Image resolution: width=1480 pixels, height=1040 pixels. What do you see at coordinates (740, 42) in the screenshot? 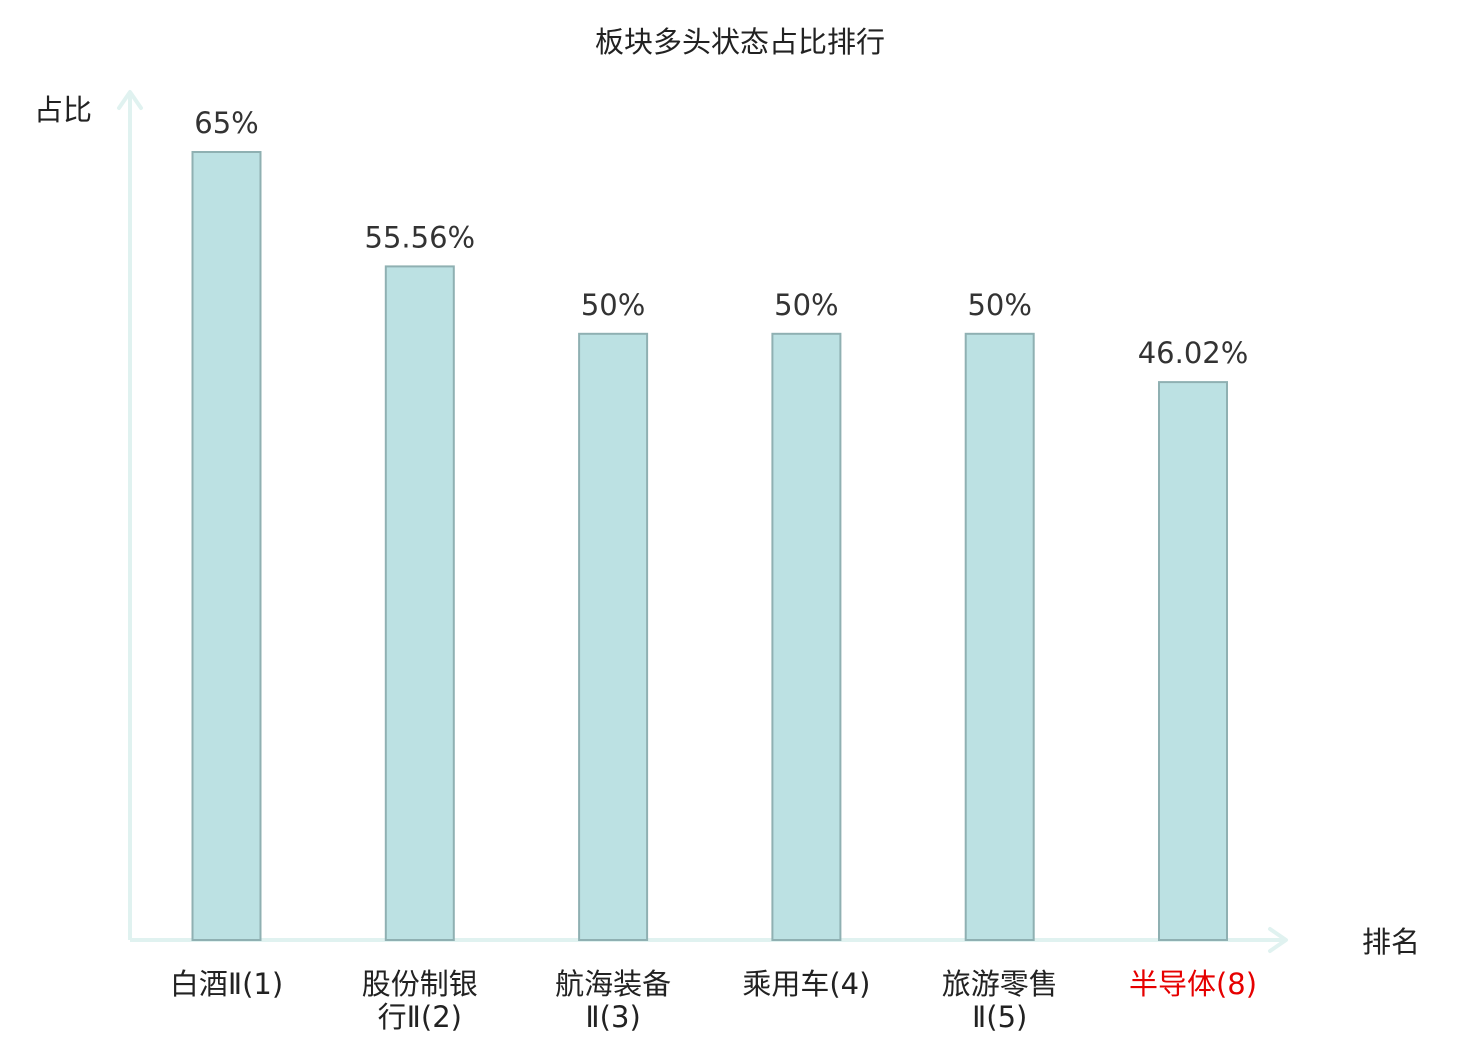
I see `chart-title: 板块多头状态占比排行` at bounding box center [740, 42].